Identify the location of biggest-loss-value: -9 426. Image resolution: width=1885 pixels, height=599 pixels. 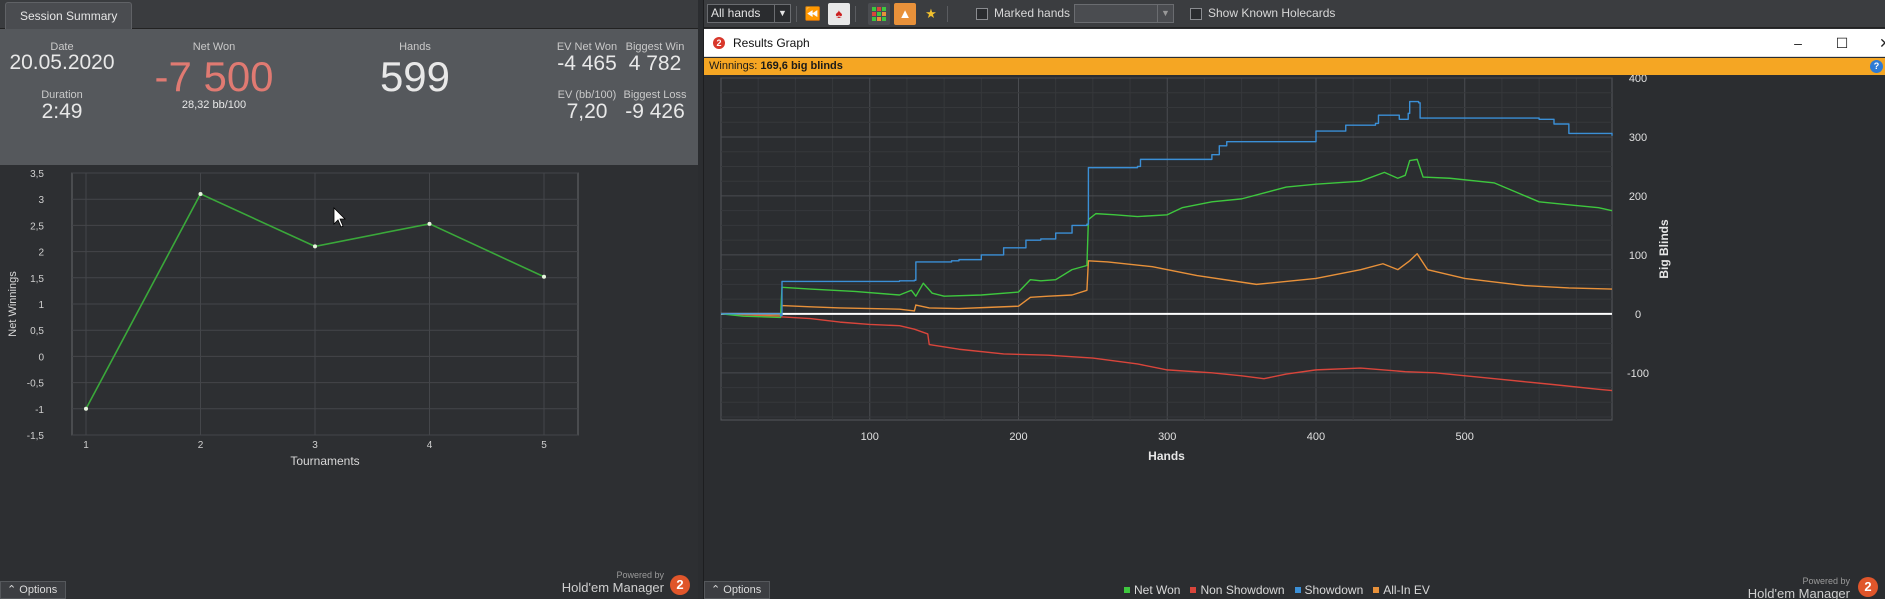
(655, 111).